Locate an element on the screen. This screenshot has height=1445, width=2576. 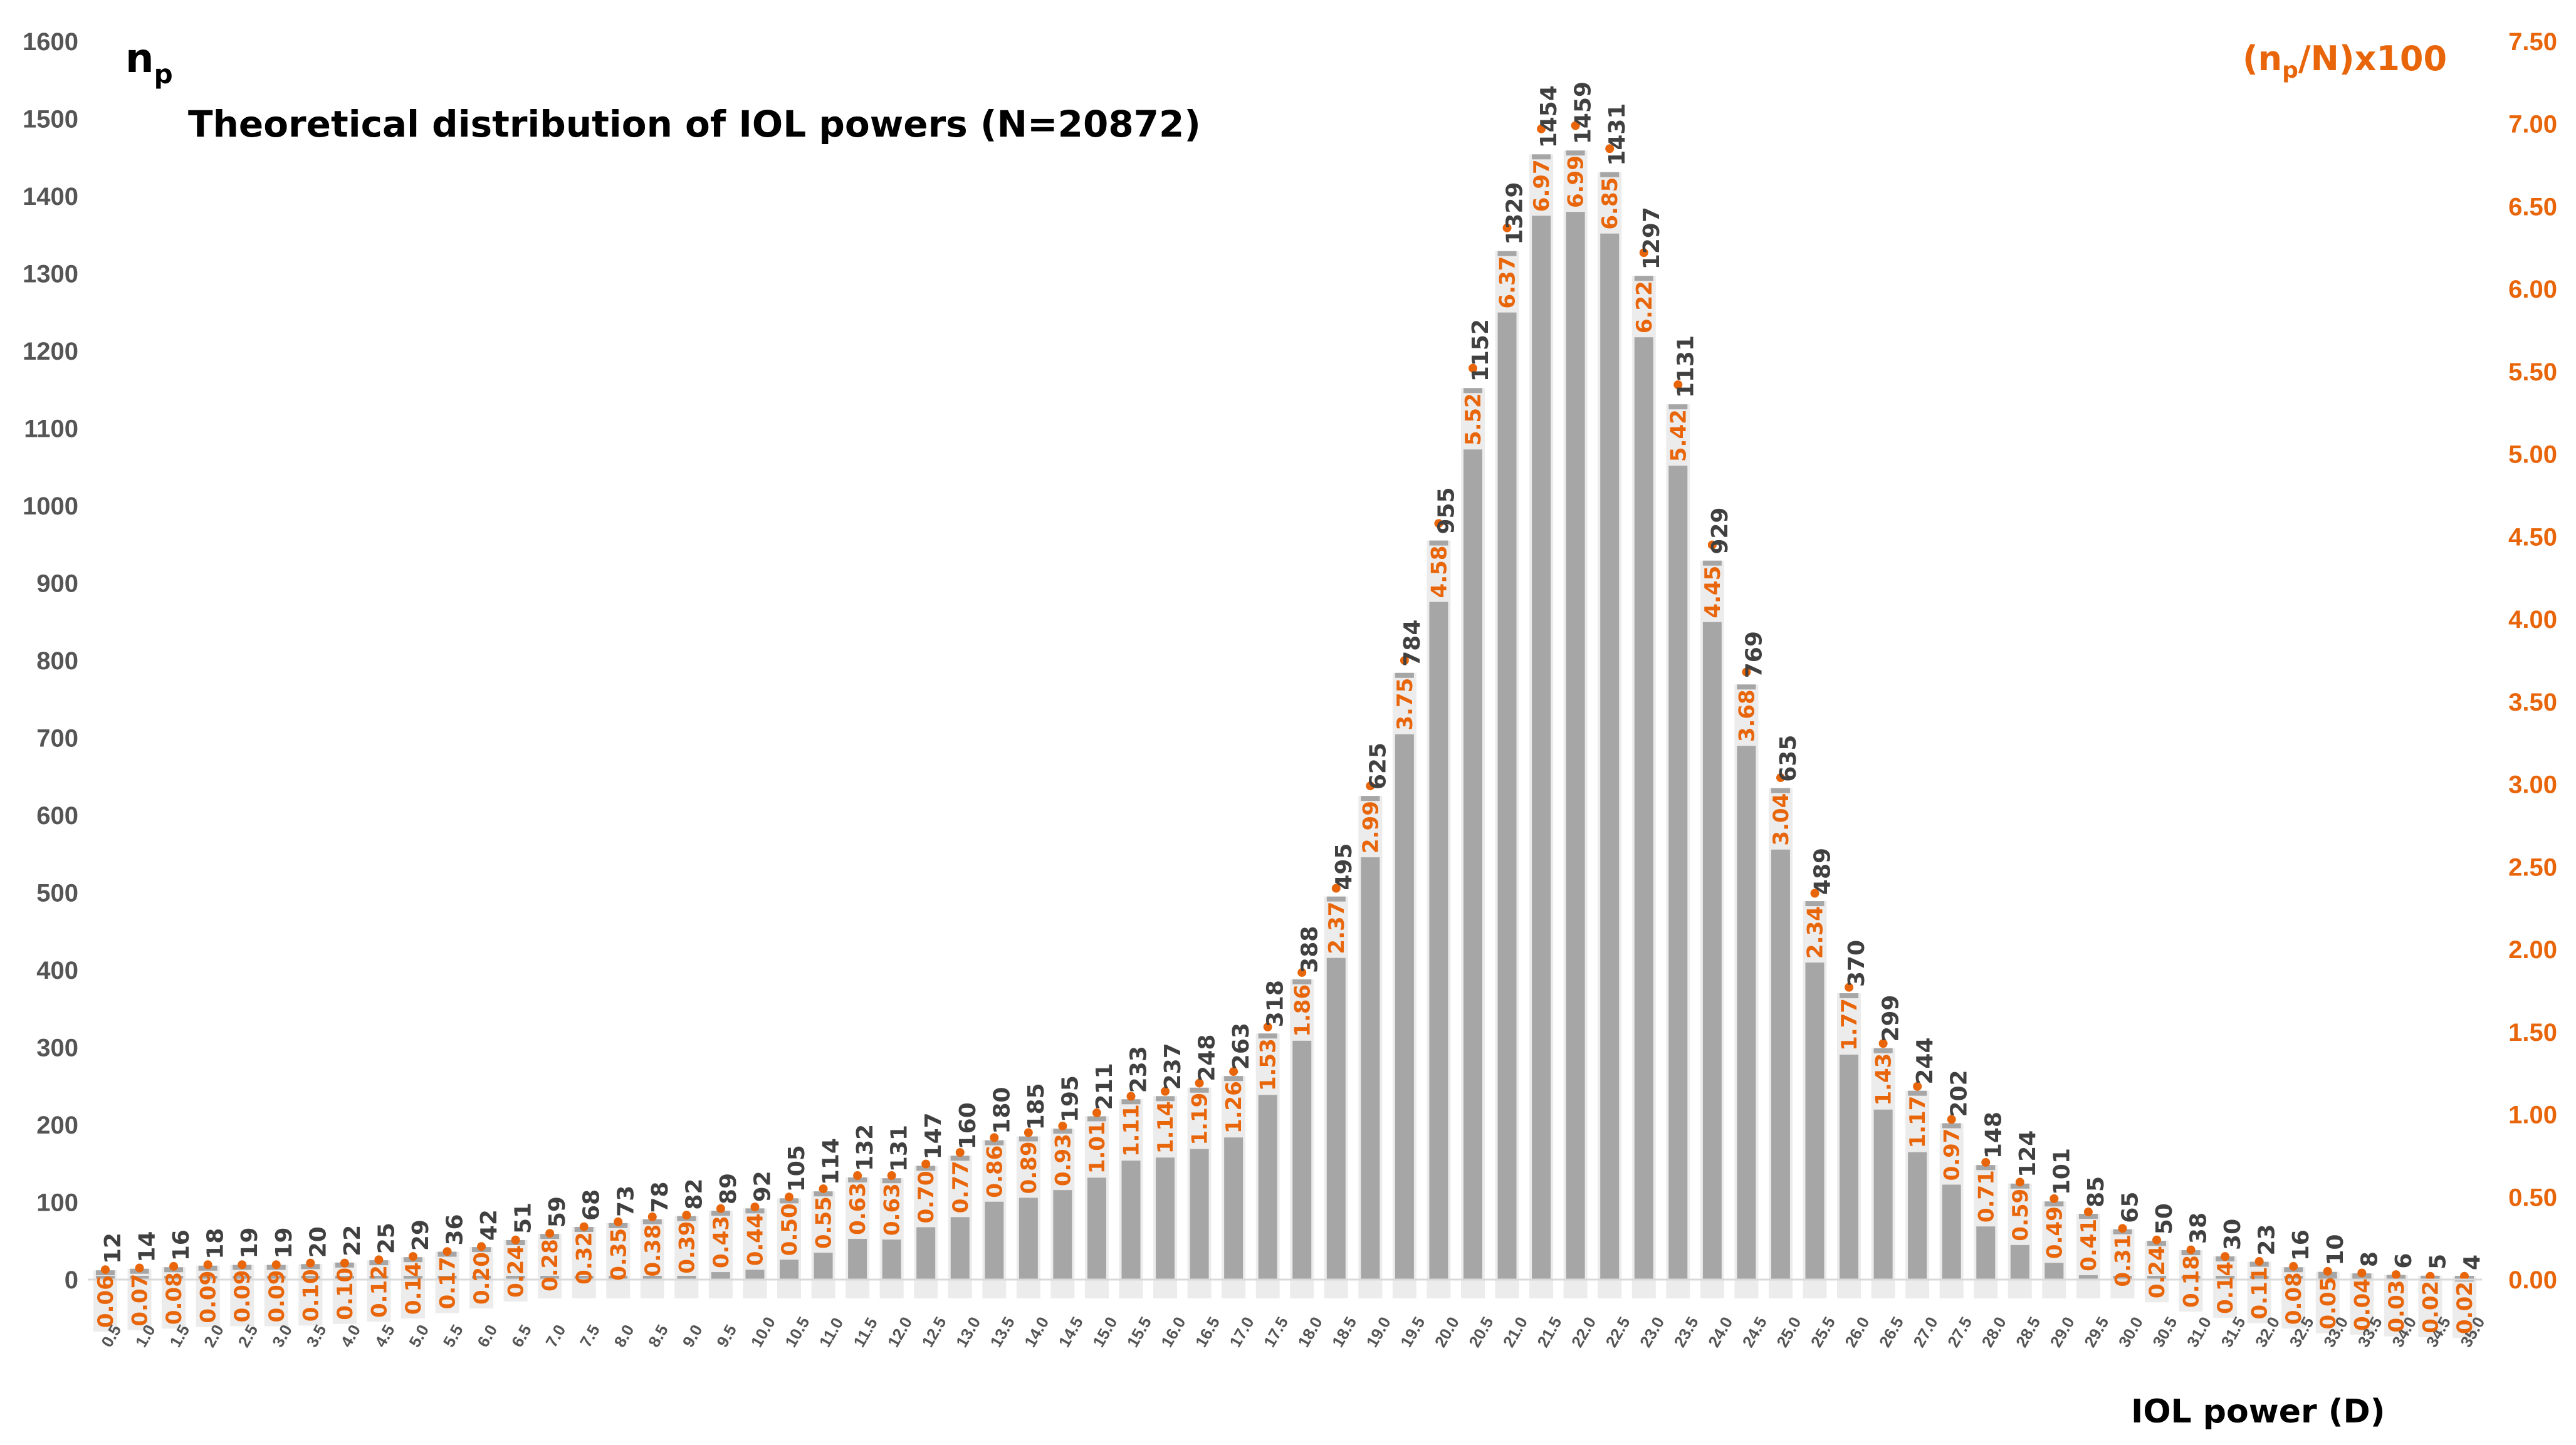
count-label: 625 is located at coordinates (1378, 766).